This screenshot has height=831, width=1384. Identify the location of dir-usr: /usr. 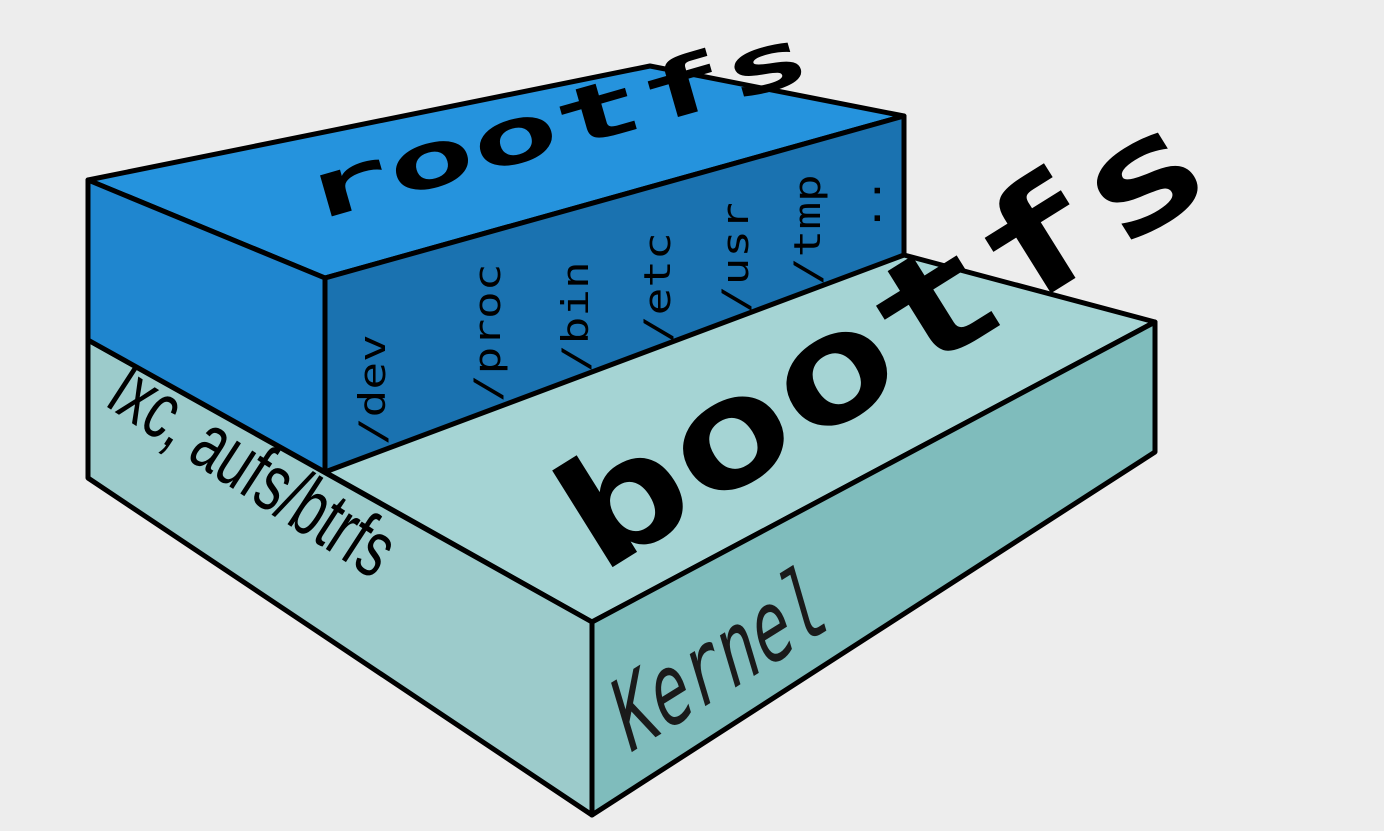
(735, 257).